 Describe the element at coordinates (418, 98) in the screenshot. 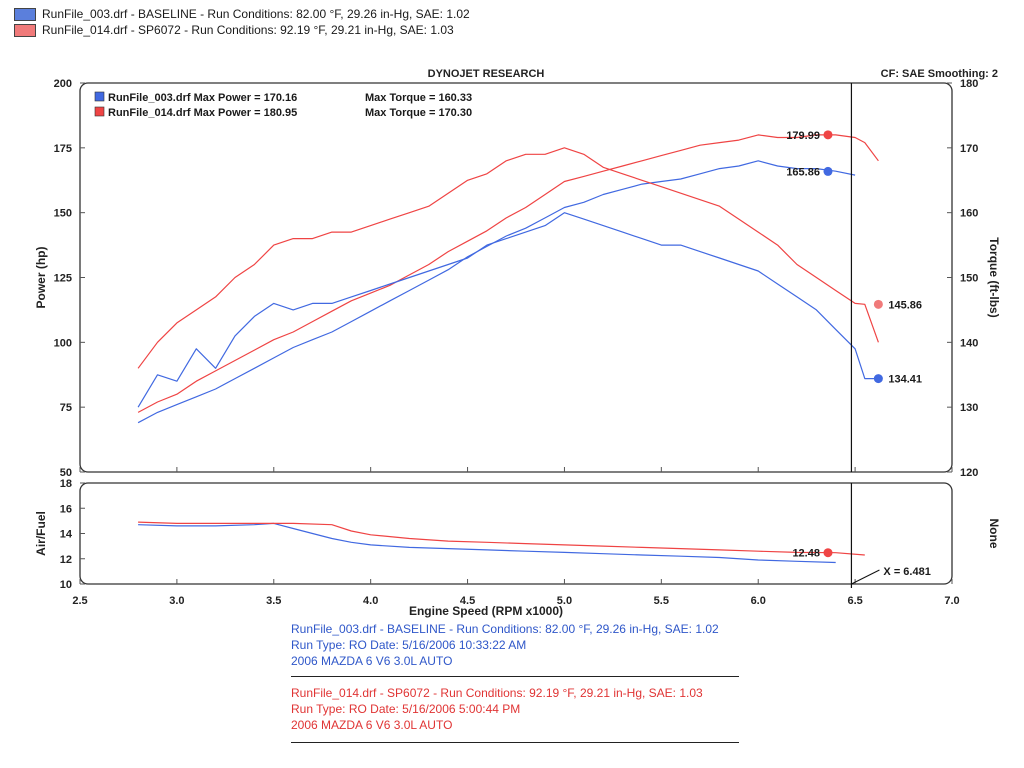

I see `inner-legend-torque: Max Torque = 160.33` at that location.